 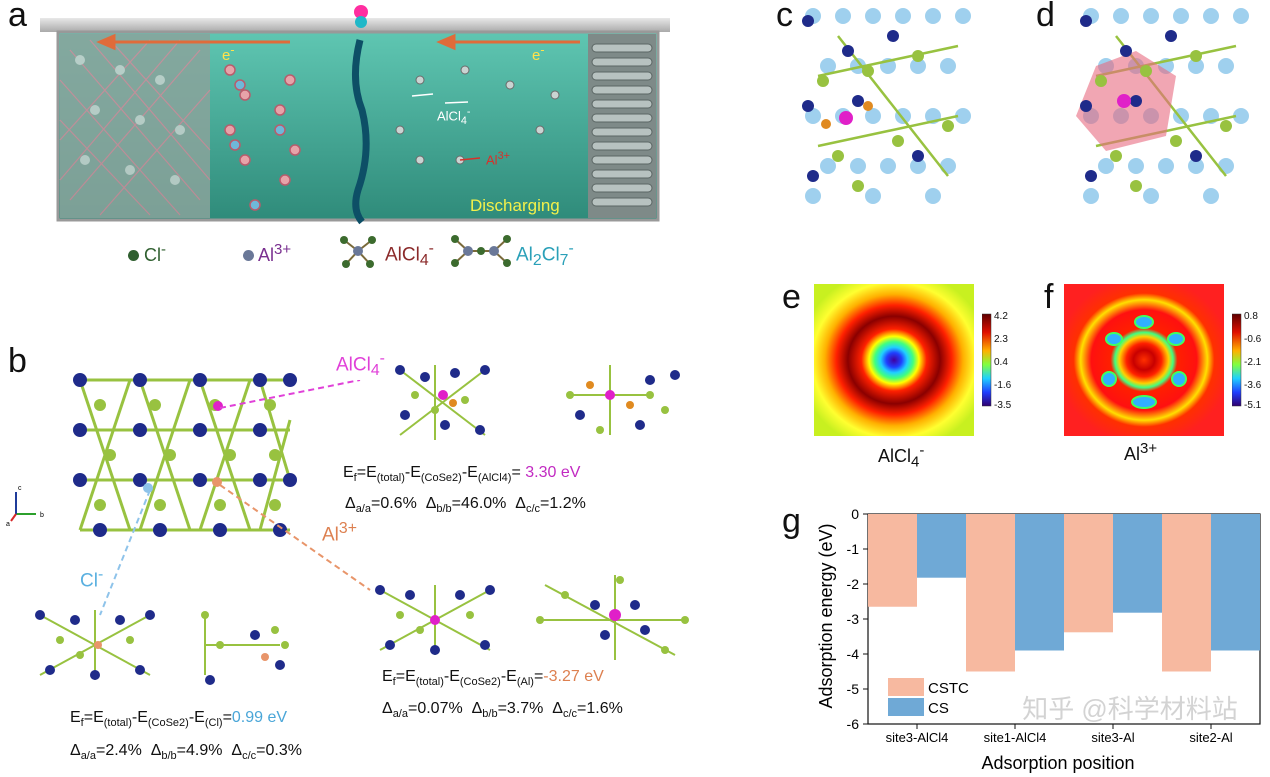 I want to click on xtick-label-3: site2-Al, so click(x=1210, y=737).